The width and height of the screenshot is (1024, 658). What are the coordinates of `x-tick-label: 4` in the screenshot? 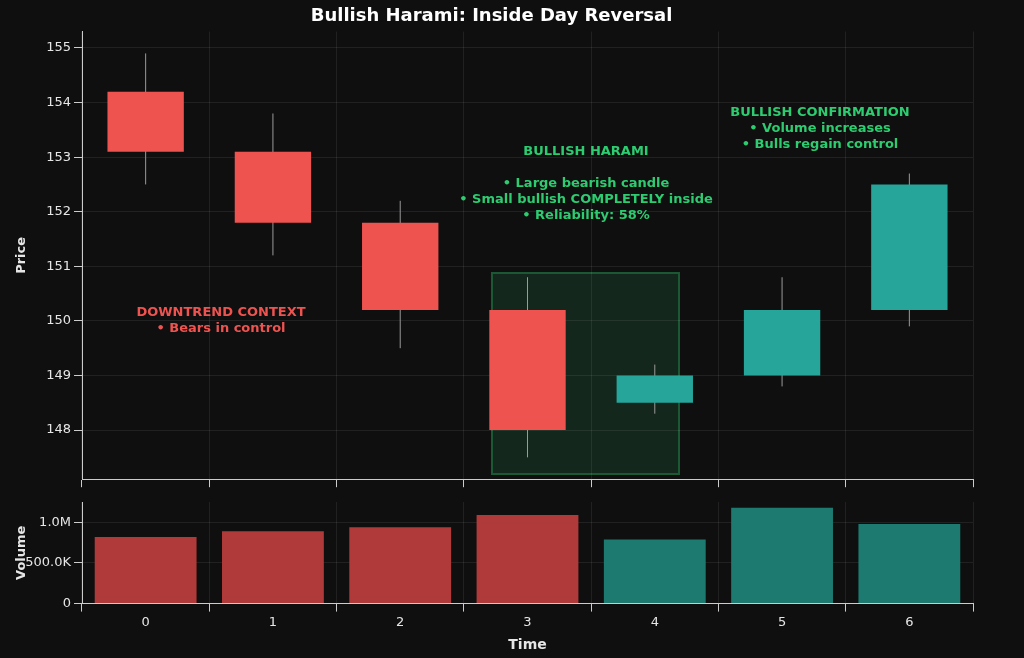 It's located at (654, 621).